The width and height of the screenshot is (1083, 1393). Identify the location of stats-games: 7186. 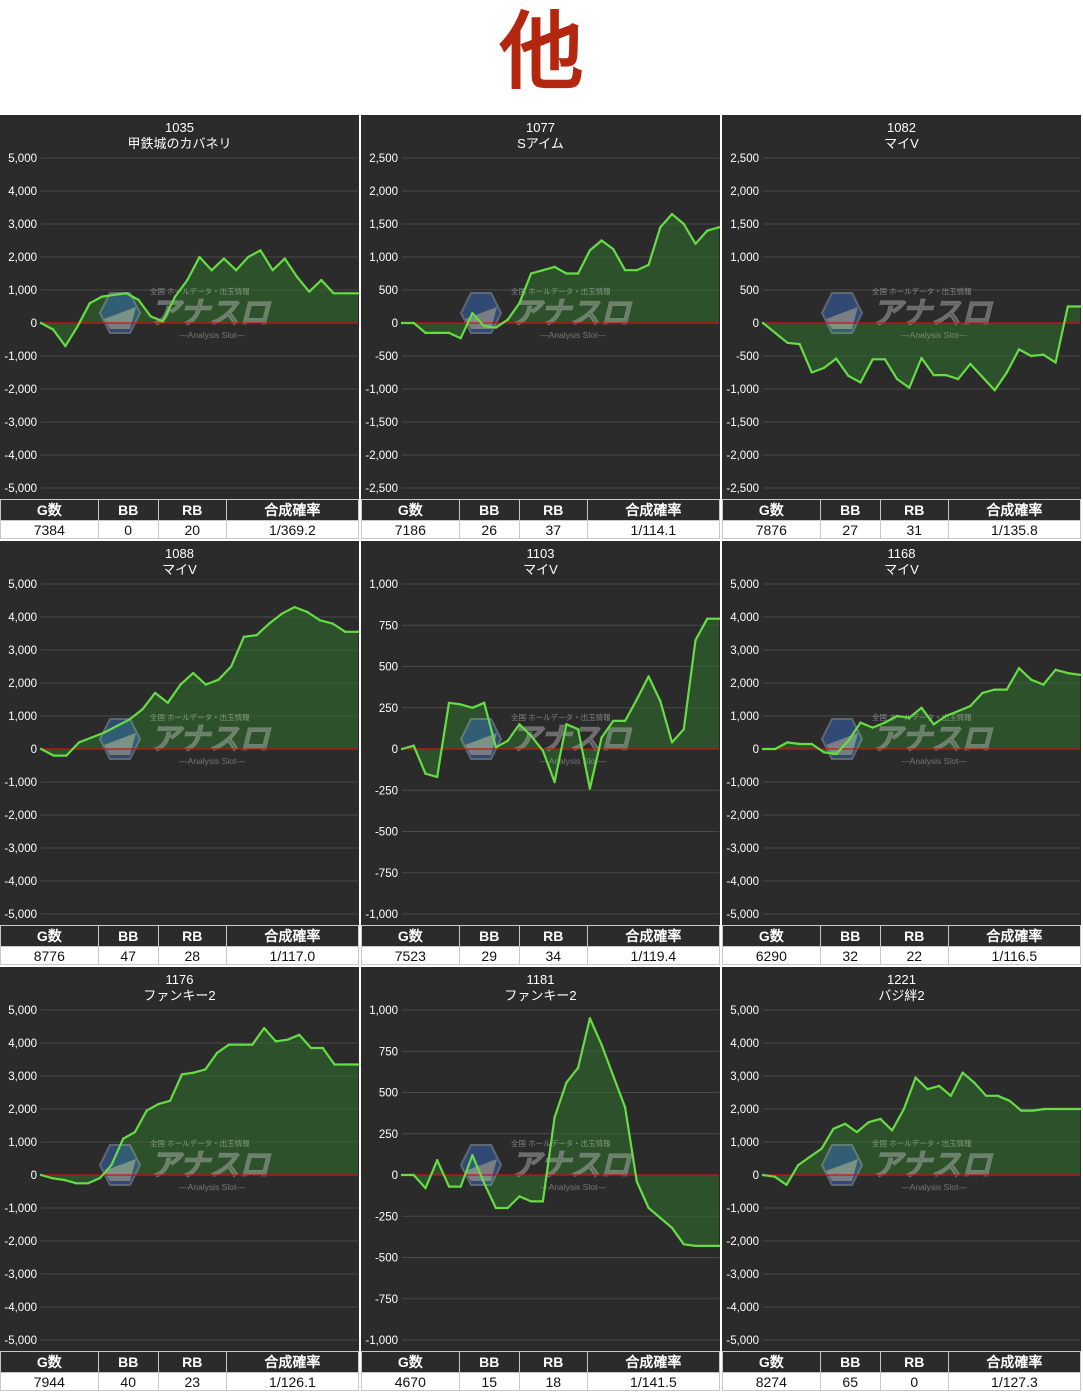
(410, 529).